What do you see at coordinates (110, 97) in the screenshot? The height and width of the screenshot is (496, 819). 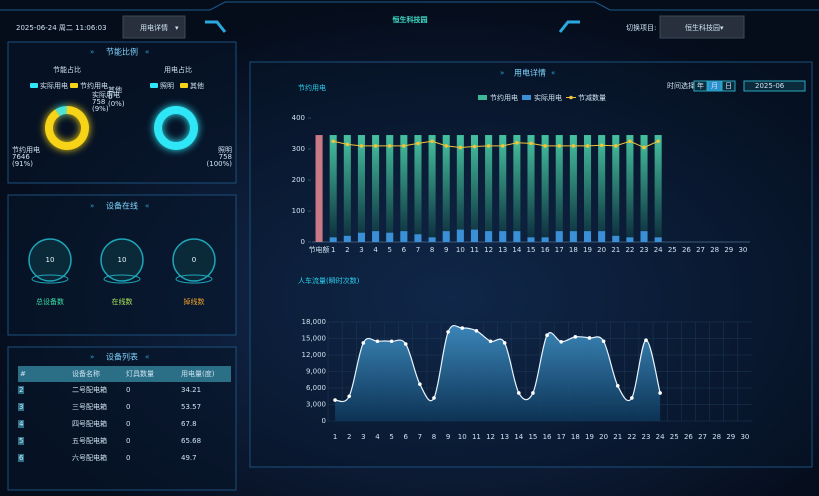 I see `slice-value: 0` at bounding box center [110, 97].